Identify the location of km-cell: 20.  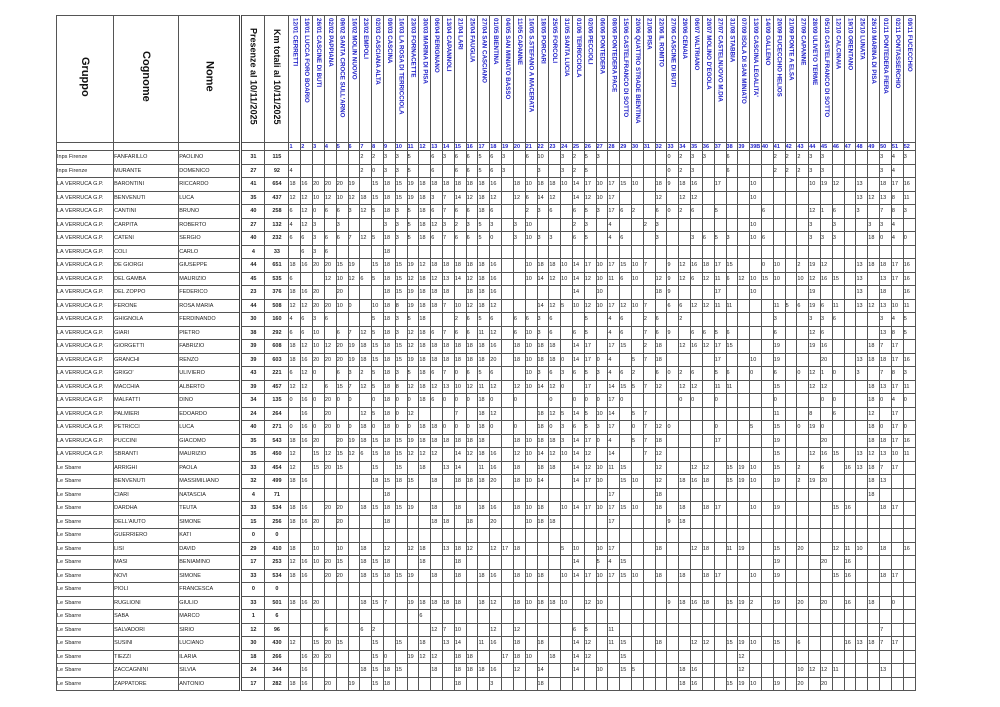
(342, 440).